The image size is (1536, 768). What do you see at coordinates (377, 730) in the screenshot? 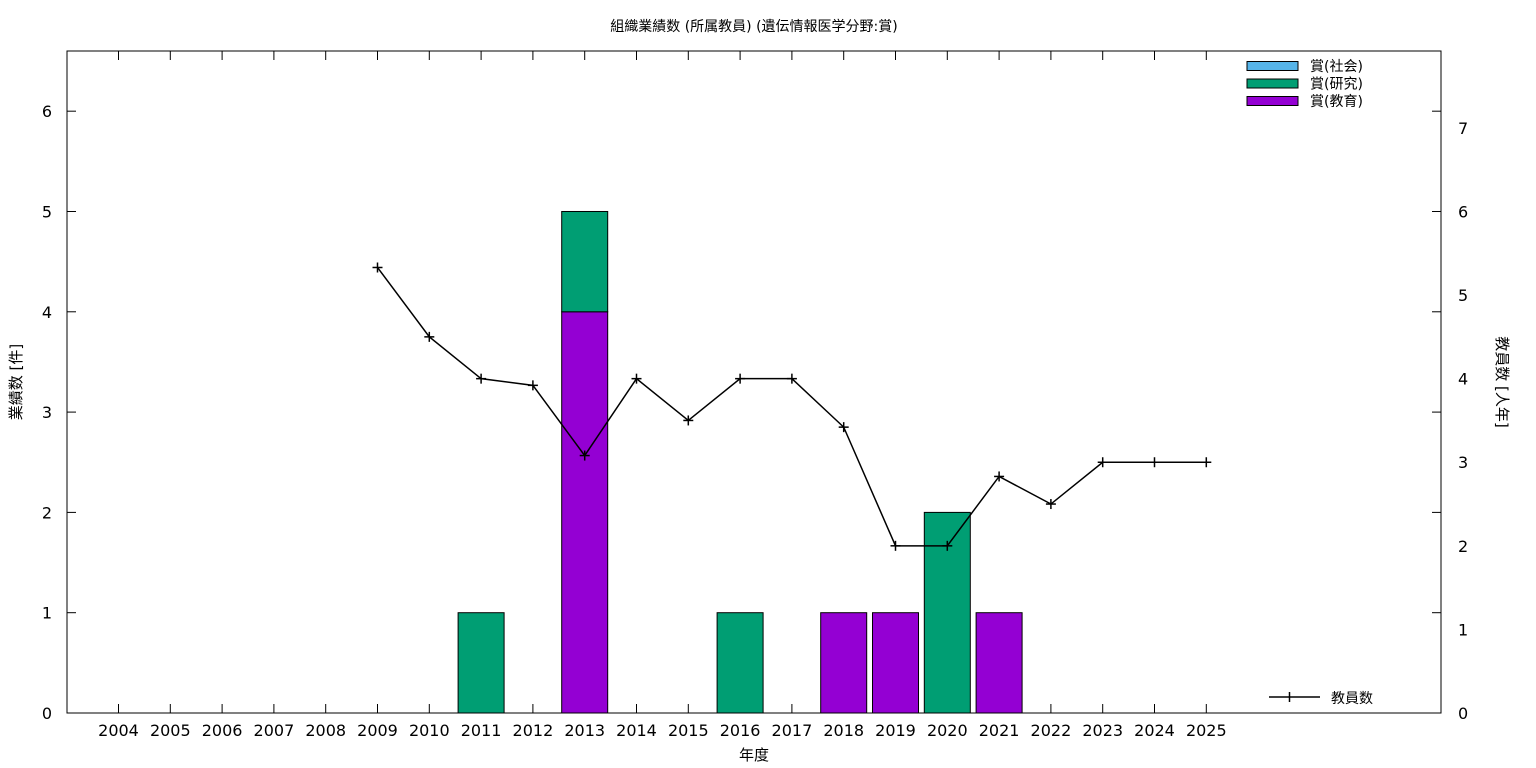
I see `x-tick-label: 2009` at bounding box center [377, 730].